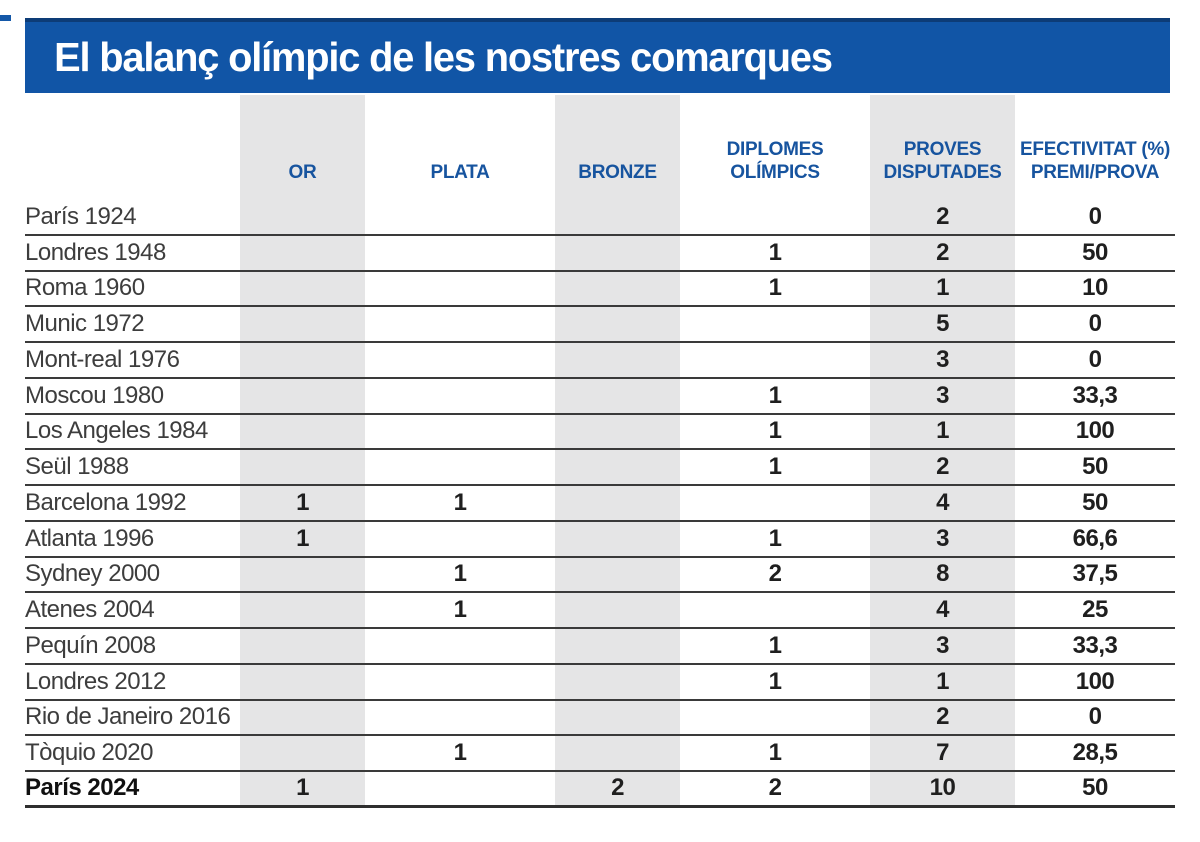  I want to click on table-row: París 2024 1 2 2 10 50, so click(600, 790).